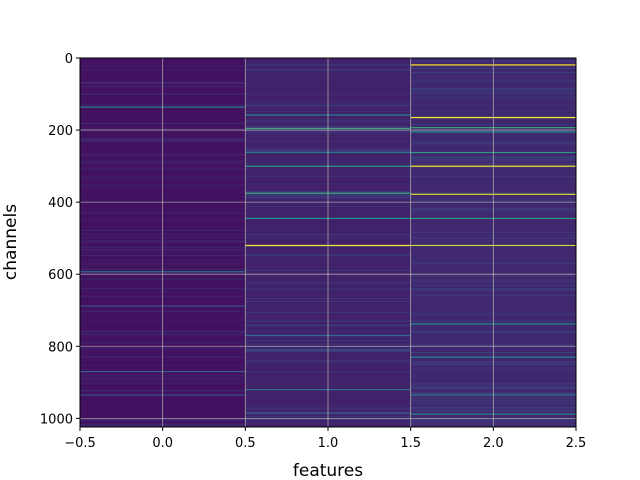 This screenshot has width=640, height=480. Describe the element at coordinates (69, 59) in the screenshot. I see `y-tick-label: 0` at that location.